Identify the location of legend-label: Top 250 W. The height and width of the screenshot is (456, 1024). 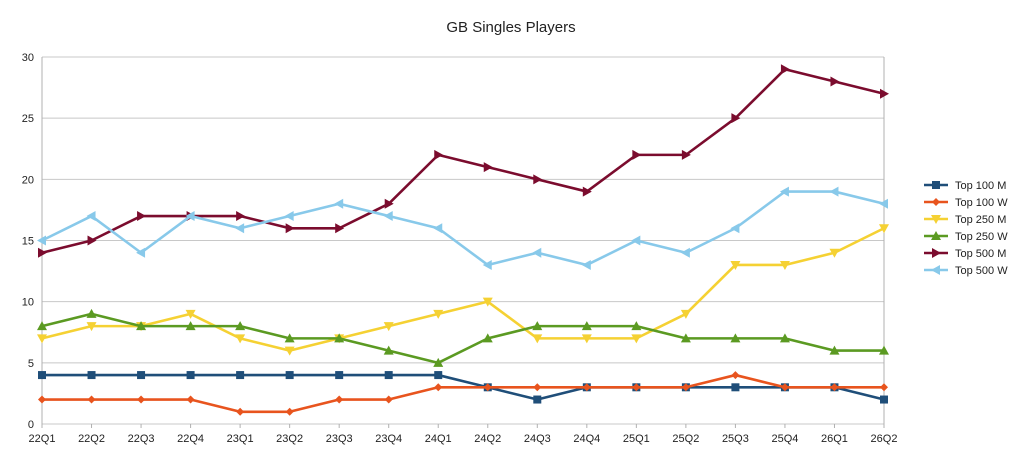
(981, 237).